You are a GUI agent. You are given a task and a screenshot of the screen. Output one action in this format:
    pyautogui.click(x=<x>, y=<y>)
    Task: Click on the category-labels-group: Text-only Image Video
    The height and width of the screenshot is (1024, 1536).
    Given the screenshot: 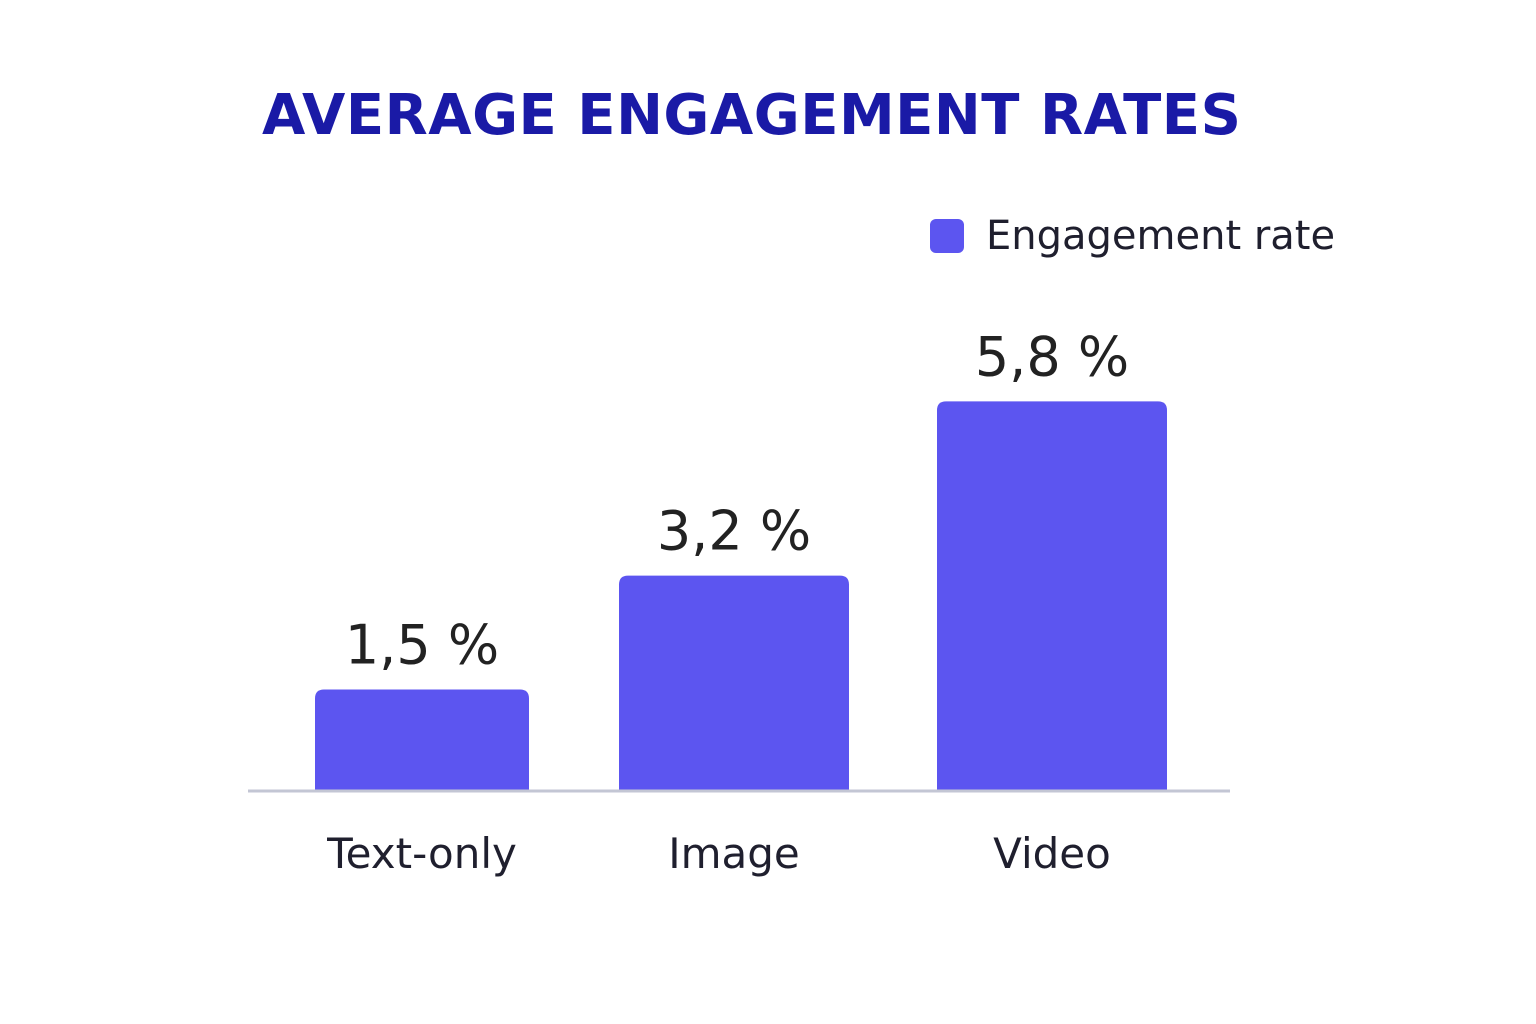 What is the action you would take?
    pyautogui.click(x=718, y=853)
    